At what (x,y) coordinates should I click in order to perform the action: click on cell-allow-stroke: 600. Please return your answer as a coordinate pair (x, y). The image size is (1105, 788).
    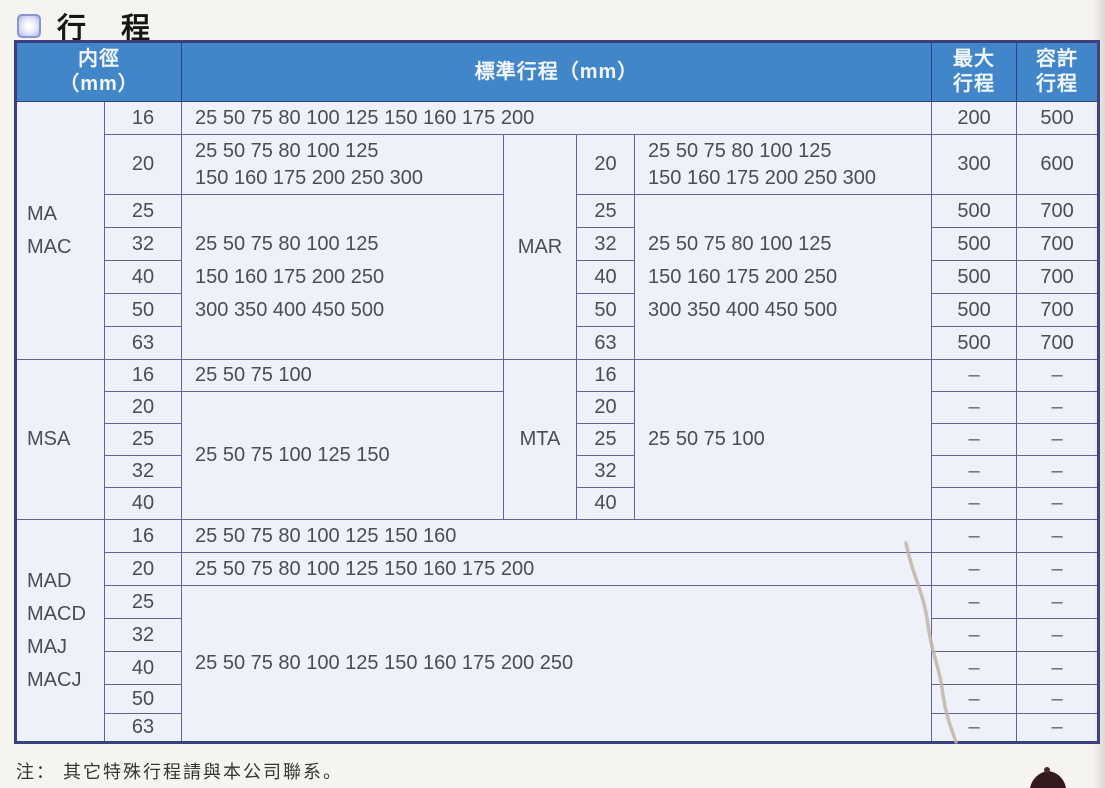
    Looking at the image, I should click on (1058, 164).